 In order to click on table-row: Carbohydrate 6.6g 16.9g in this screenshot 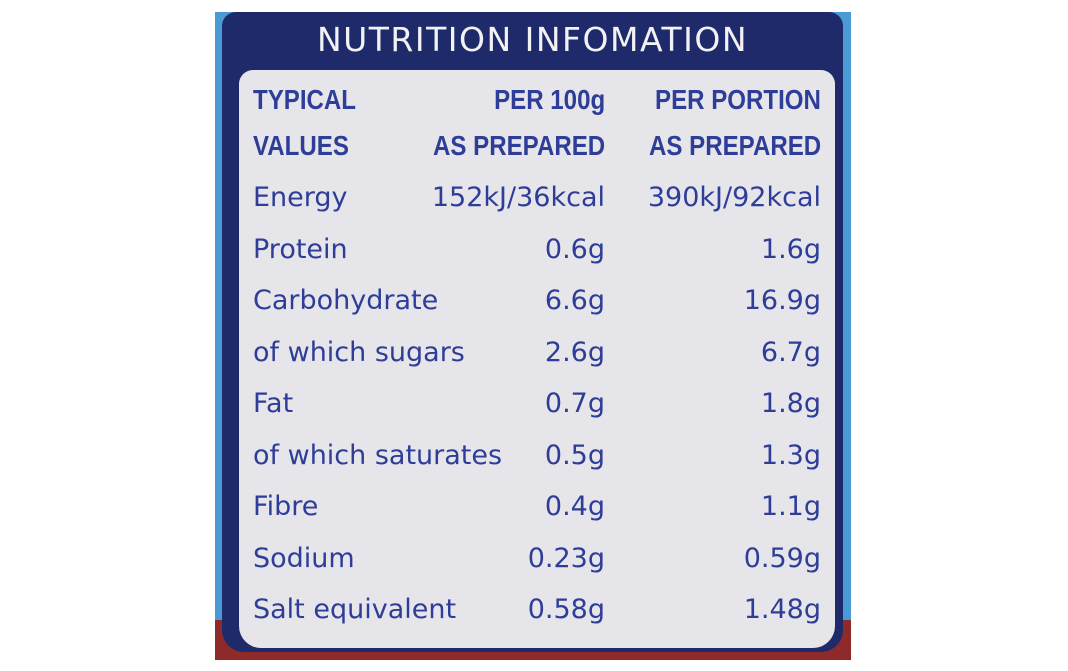, I will do `click(537, 305)`.